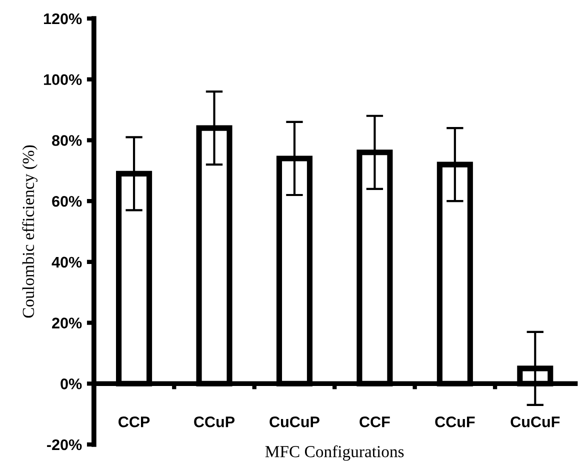 The width and height of the screenshot is (587, 463). I want to click on x-tick-label: CCuP, so click(214, 422).